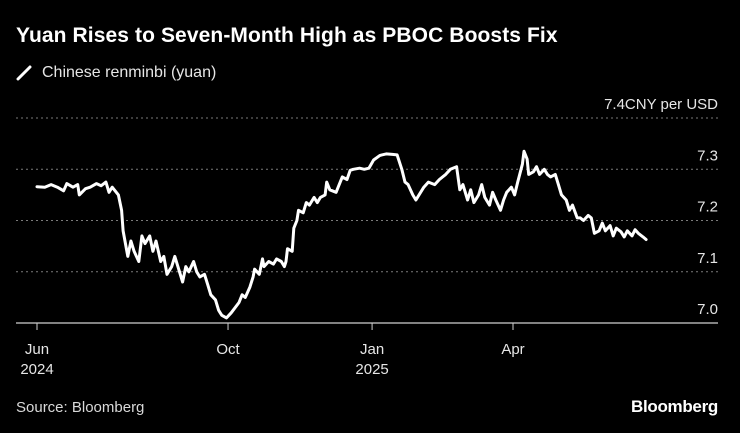 The image size is (740, 433). Describe the element at coordinates (707, 155) in the screenshot. I see `y-tick-label: 7.3` at that location.